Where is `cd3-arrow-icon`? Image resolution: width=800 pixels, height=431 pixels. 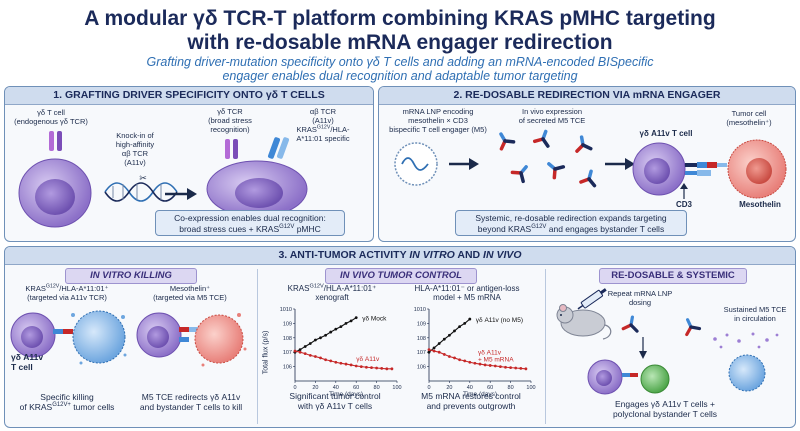
cd3-arrow-icon is located at coordinates (684, 191).